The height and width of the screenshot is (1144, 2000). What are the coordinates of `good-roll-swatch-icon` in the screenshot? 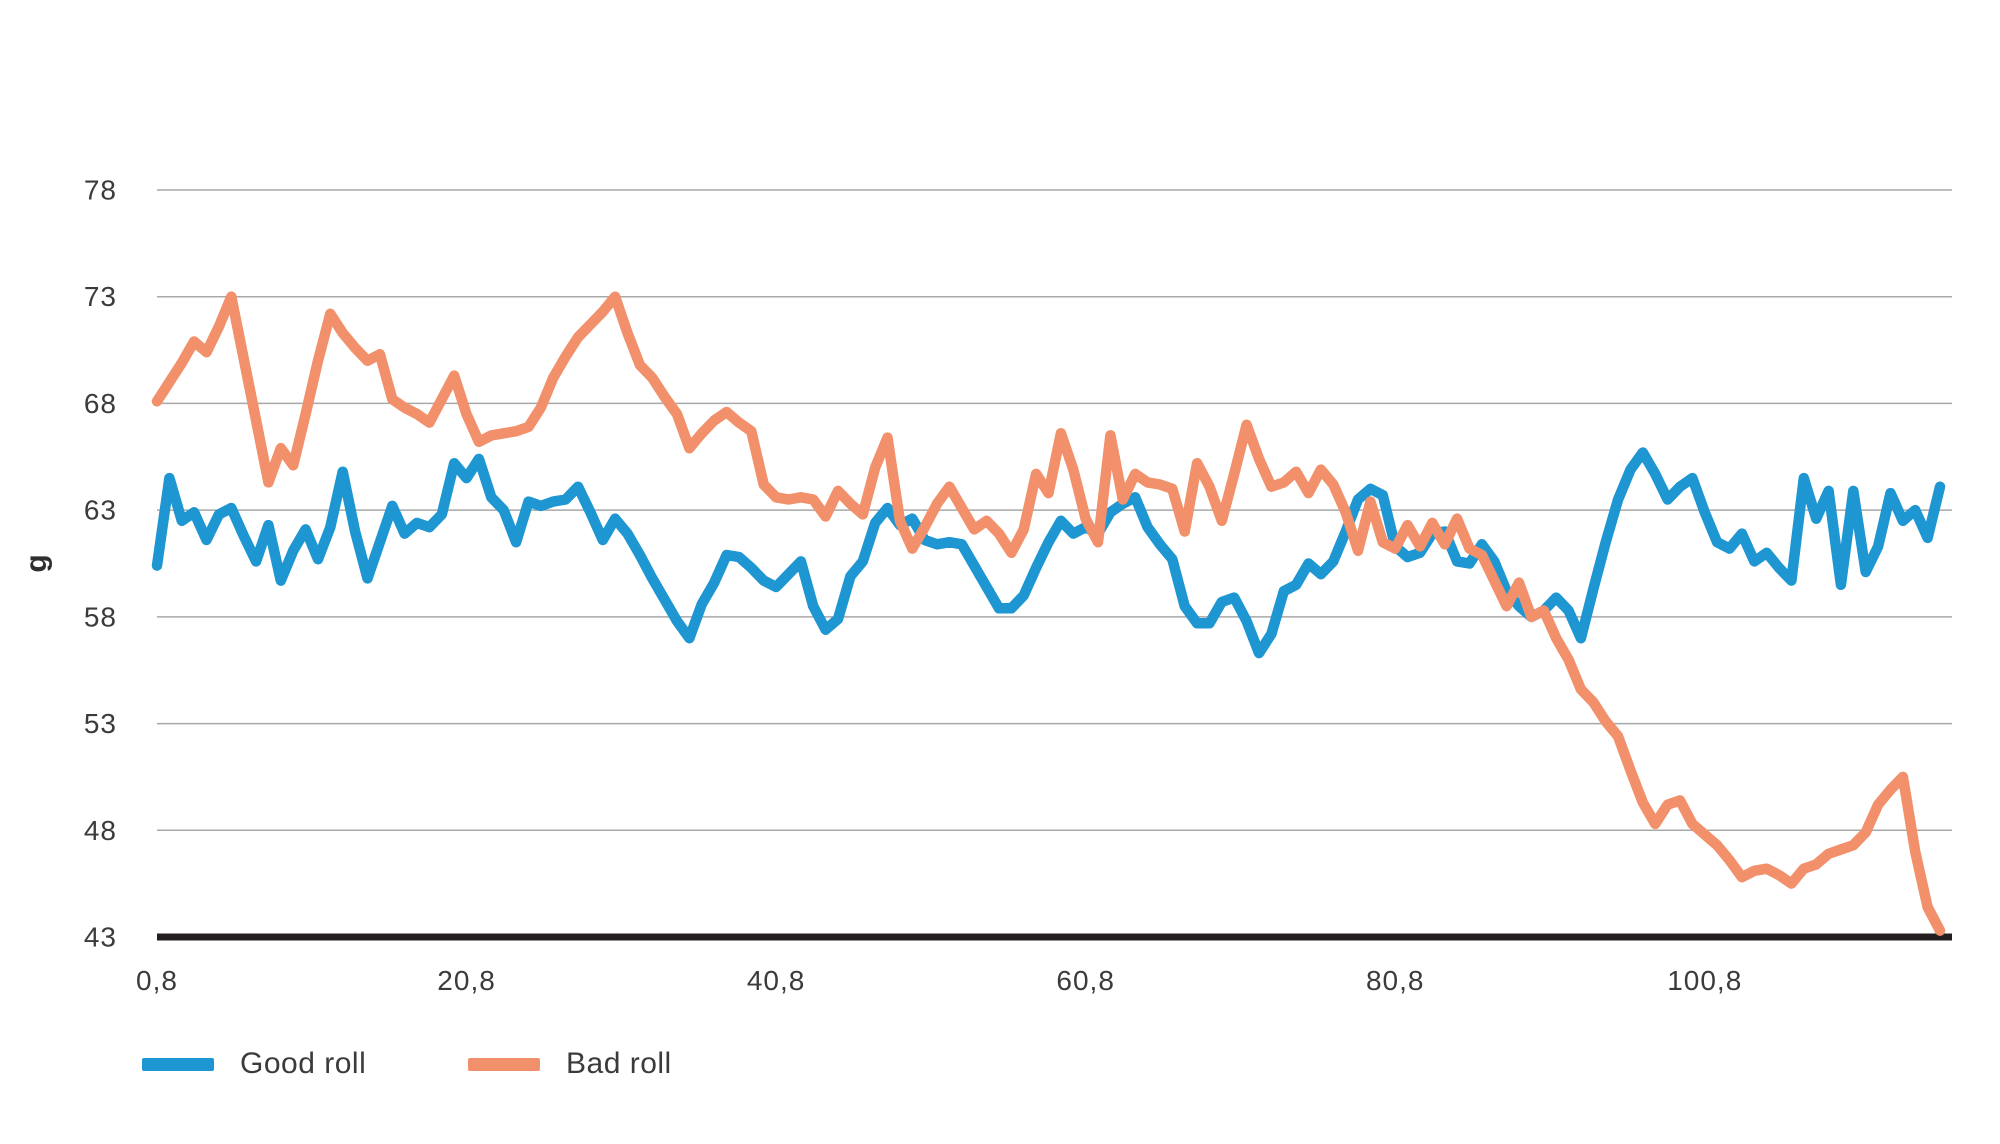 It's located at (178, 1064).